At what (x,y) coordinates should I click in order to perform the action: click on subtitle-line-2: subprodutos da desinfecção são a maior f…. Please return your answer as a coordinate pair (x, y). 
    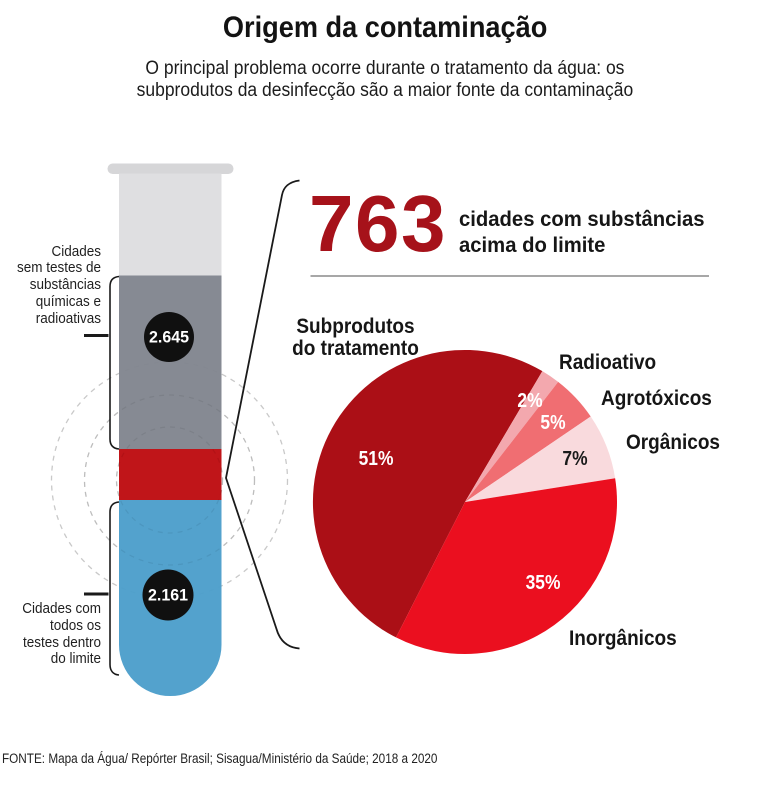
    Looking at the image, I should click on (385, 90).